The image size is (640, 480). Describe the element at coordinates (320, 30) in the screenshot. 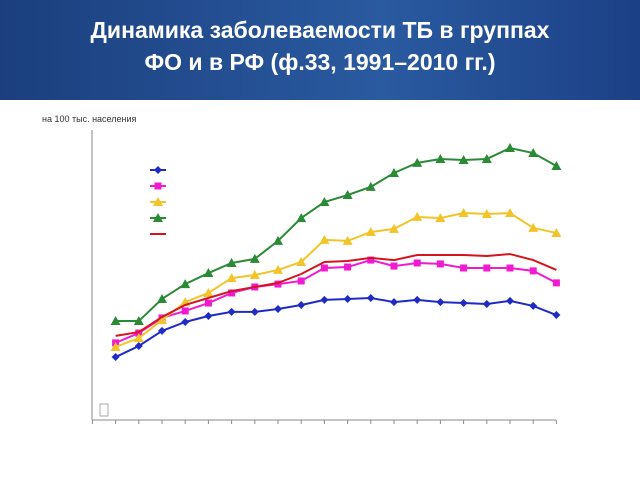

I see `title: Динамика заболеваемости ТБ в группах` at that location.